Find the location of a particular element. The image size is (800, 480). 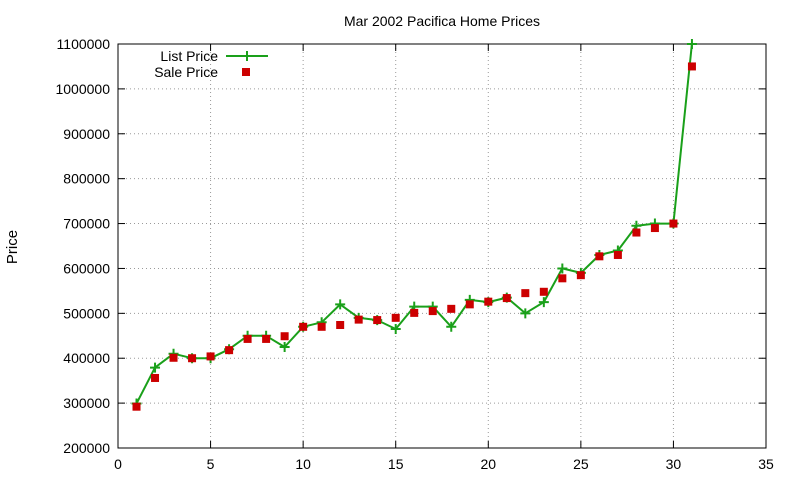

chart-title: Mar 2002 Pacifica Home Prices is located at coordinates (442, 21).